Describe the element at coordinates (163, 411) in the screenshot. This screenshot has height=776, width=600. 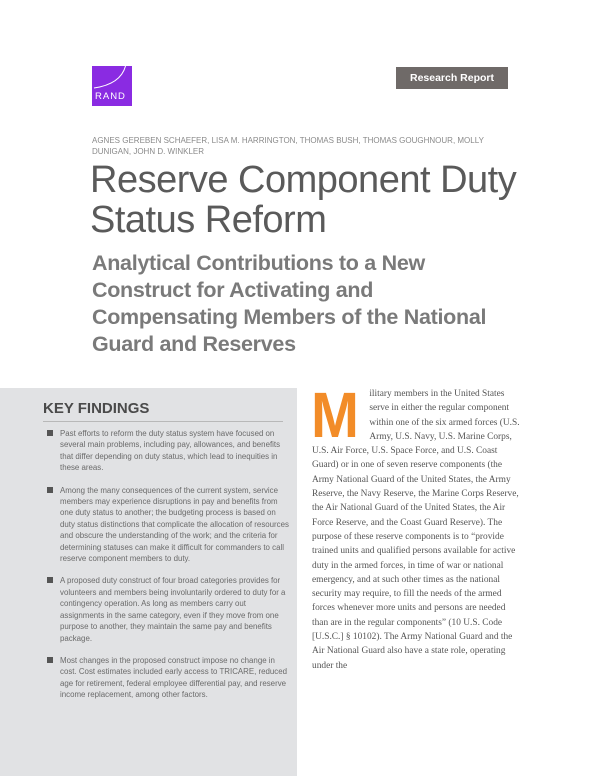
I see `key-findings-heading: KEY FINDINGS` at that location.